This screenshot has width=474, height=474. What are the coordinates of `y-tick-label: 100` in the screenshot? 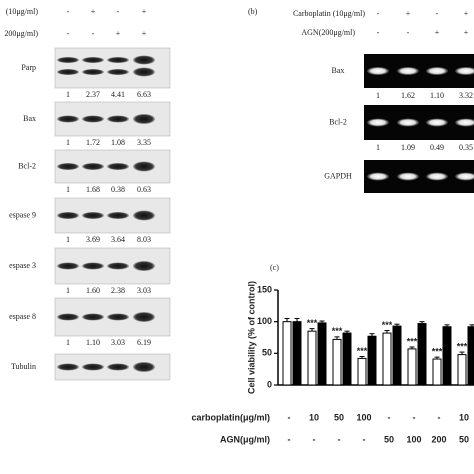 It's located at (264, 321).